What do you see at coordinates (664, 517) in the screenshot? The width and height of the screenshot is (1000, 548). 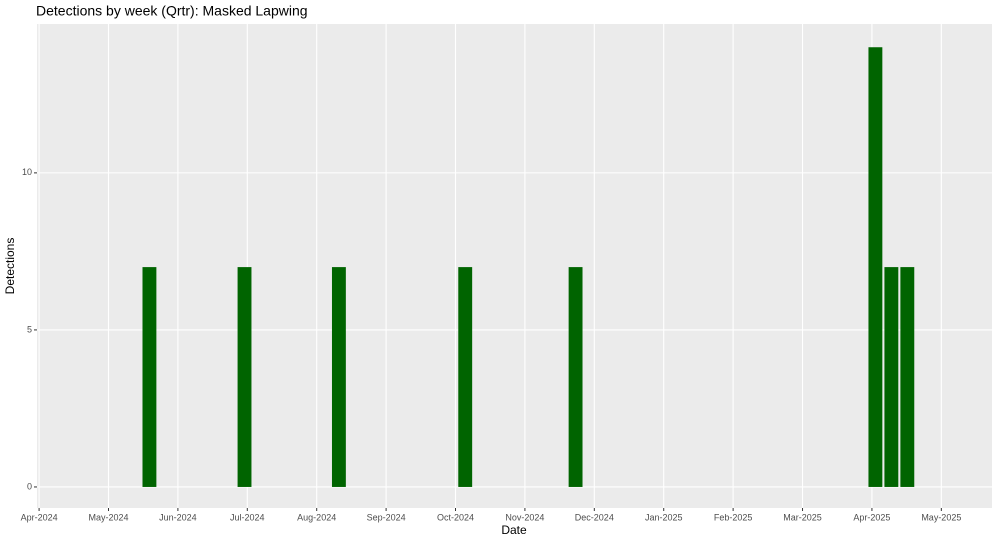 I see `x-tick-label: Jan-2025` at bounding box center [664, 517].